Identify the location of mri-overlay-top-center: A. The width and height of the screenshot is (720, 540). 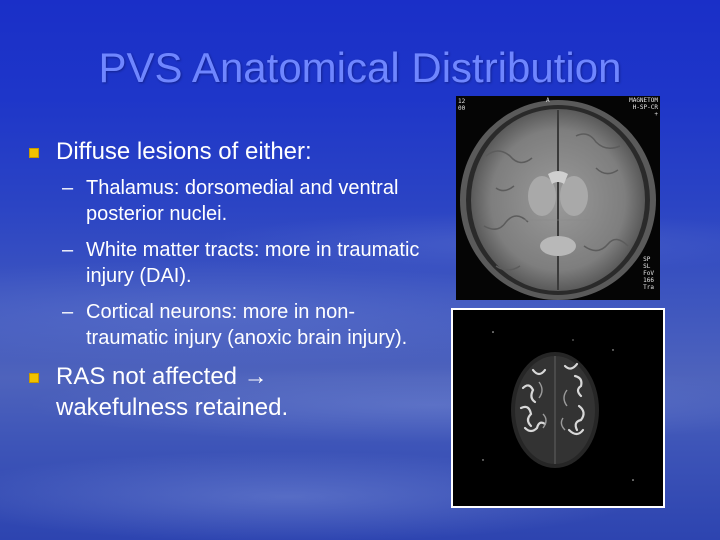
(548, 100).